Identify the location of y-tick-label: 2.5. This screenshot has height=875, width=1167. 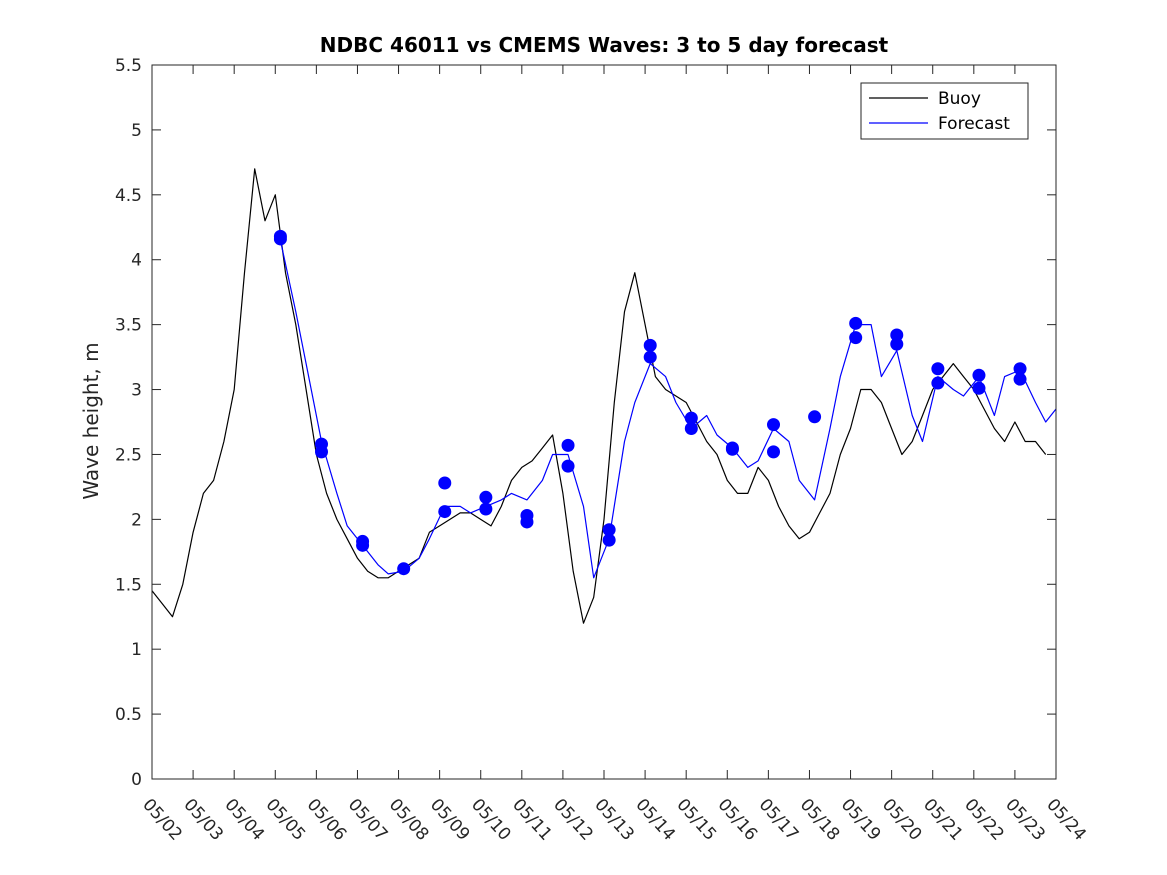
(128, 455).